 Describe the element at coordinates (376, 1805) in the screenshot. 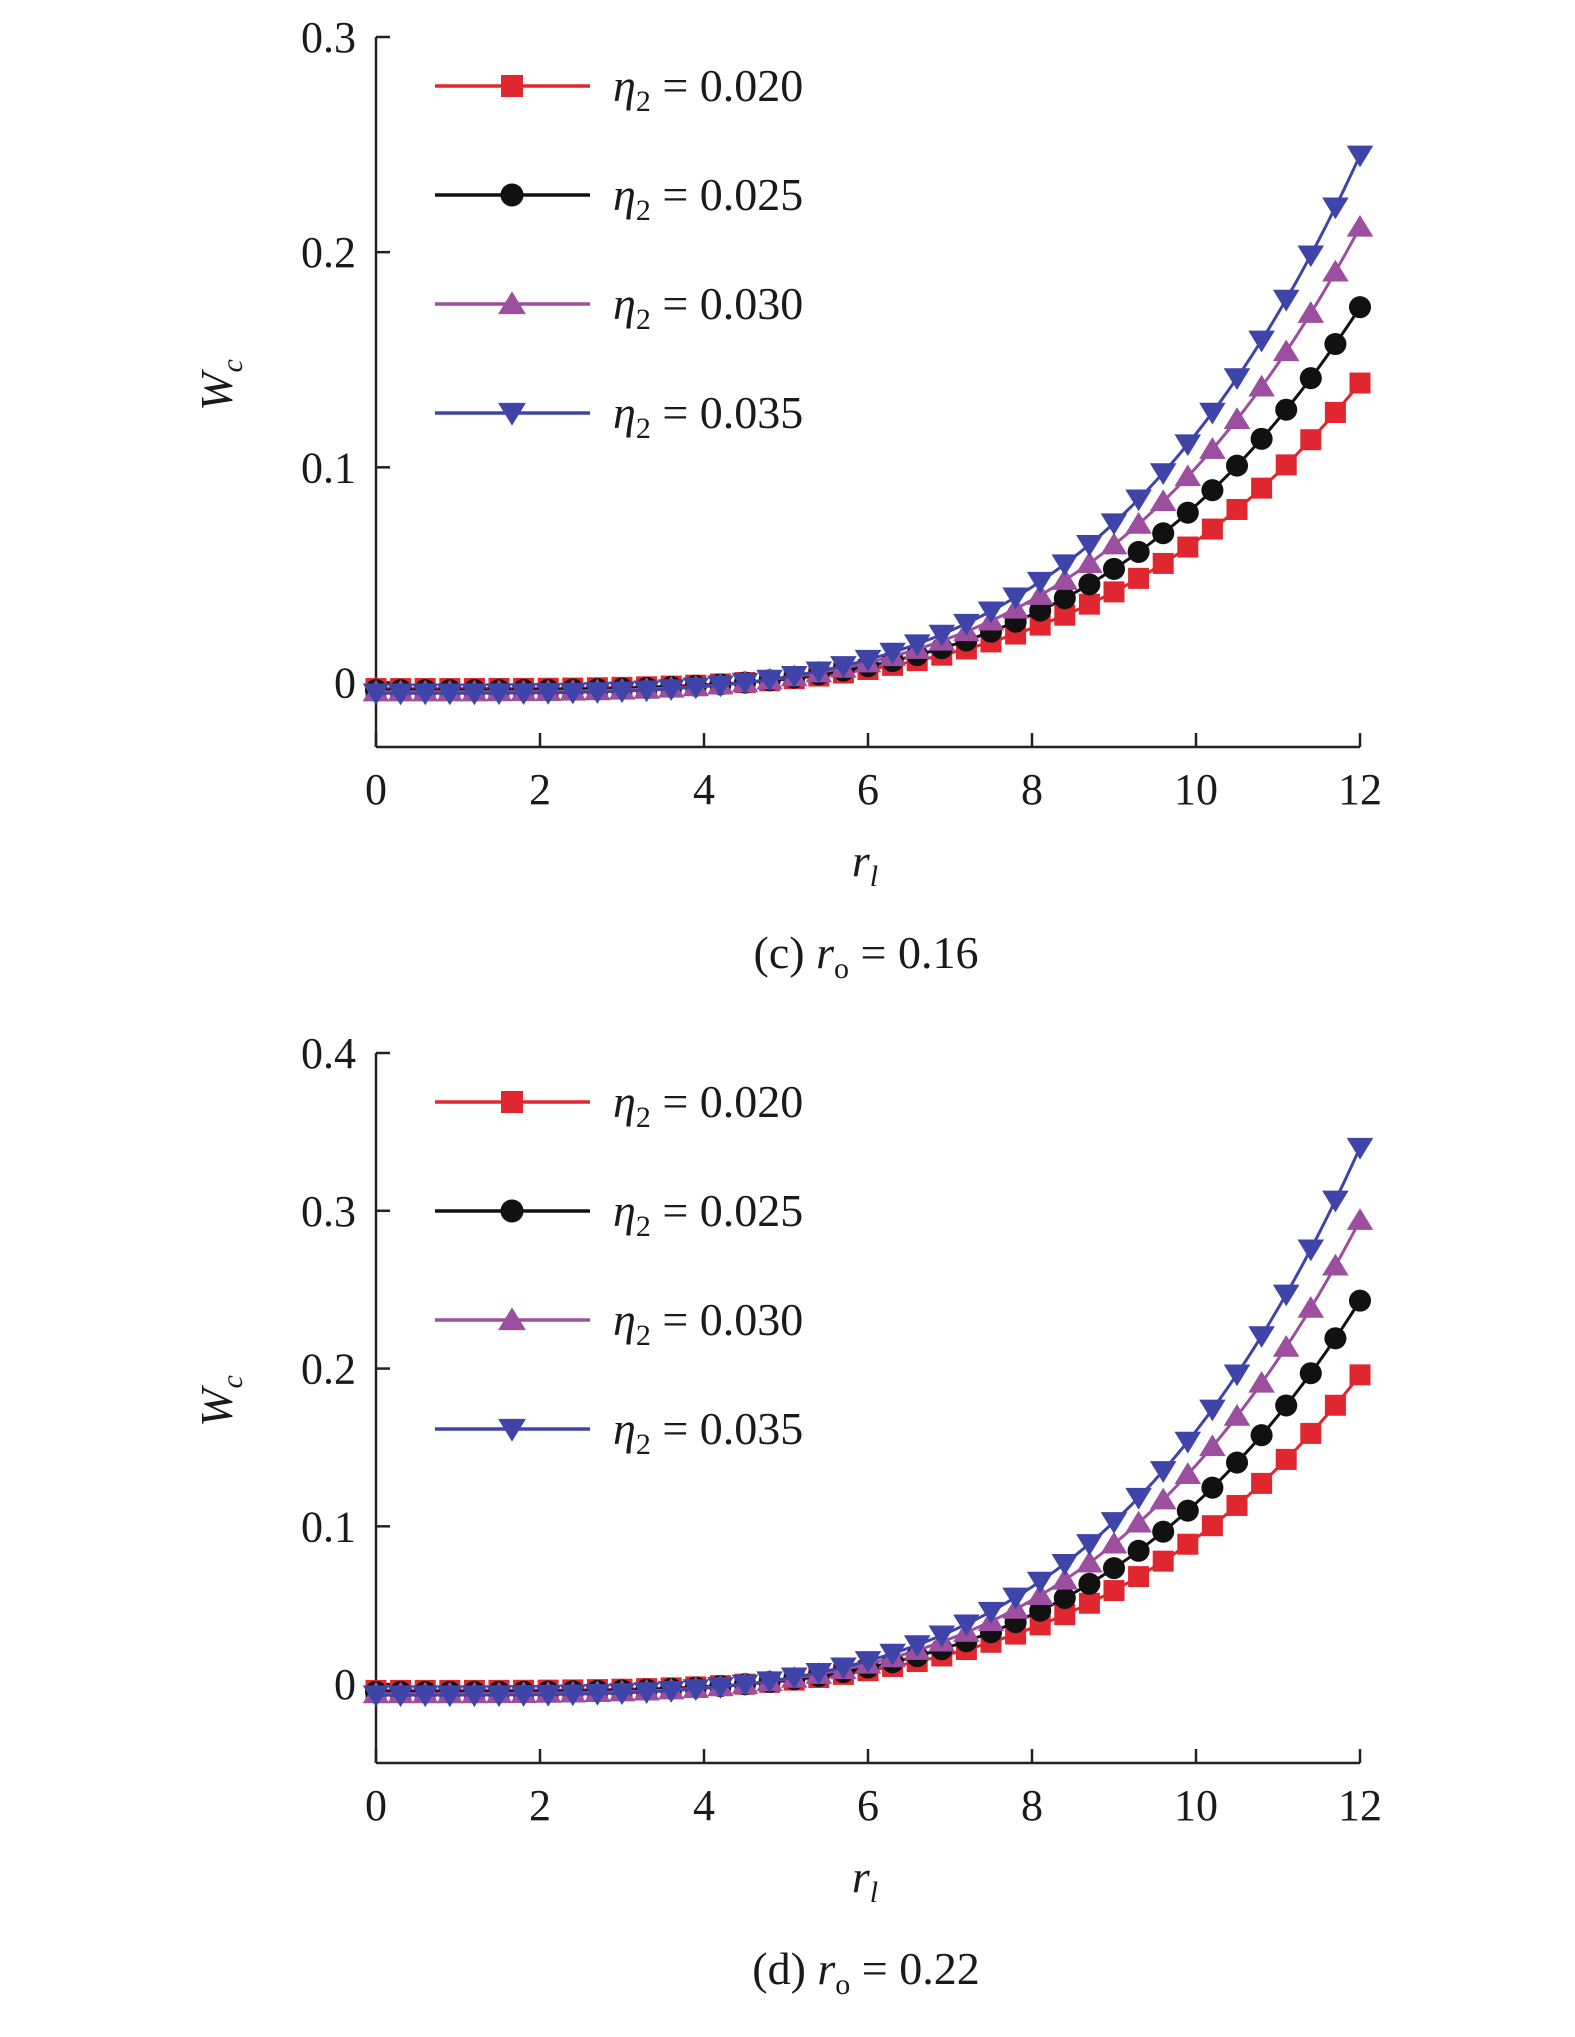

I see `x-tick-label: 0` at that location.